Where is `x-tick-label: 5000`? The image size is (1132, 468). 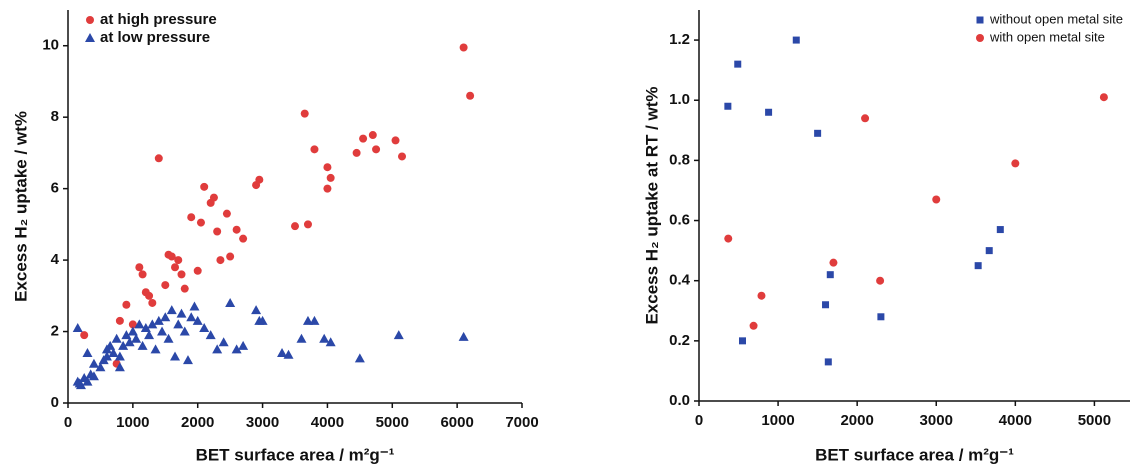 x-tick-label: 5000 is located at coordinates (1094, 420).